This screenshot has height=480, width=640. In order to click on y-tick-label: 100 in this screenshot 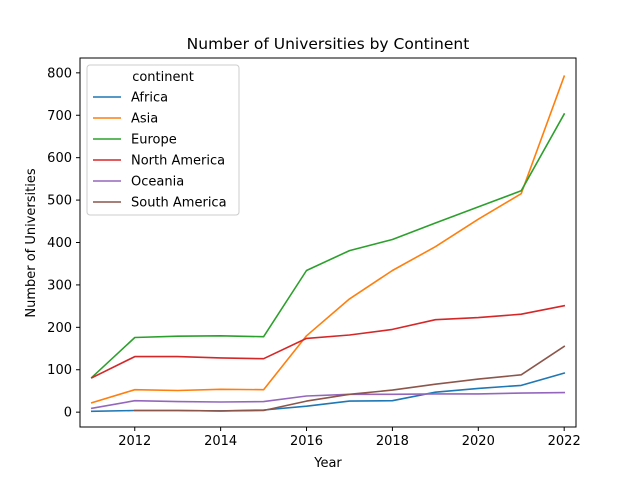, I will do `click(59, 370)`.